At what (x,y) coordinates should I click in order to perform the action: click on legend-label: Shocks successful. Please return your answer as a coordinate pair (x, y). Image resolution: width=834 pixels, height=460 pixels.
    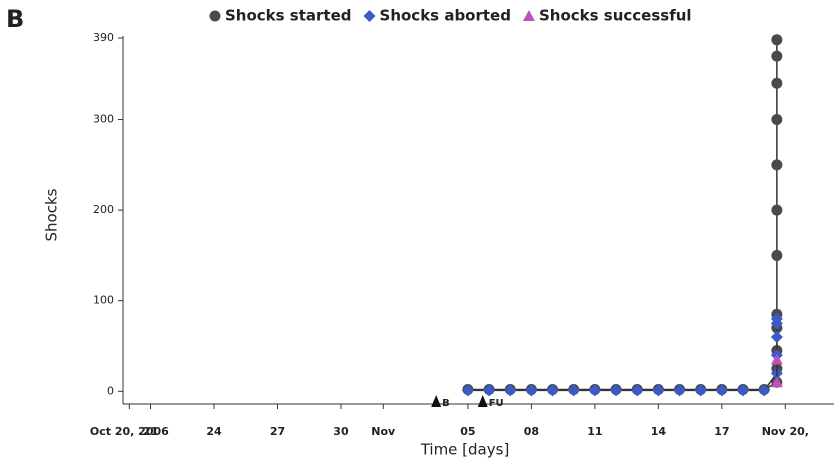
    Looking at the image, I should click on (615, 16).